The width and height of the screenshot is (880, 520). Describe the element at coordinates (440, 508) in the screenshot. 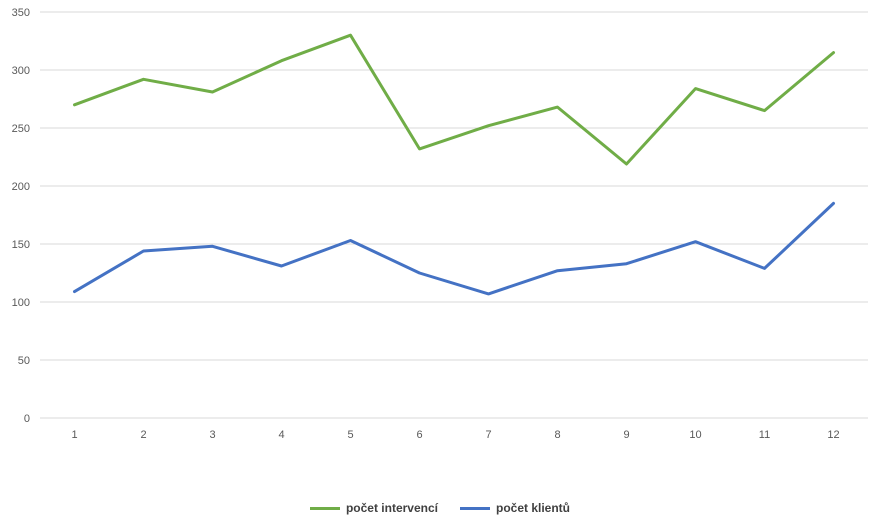

I see `legend: počet intervencí počet klientů` at that location.